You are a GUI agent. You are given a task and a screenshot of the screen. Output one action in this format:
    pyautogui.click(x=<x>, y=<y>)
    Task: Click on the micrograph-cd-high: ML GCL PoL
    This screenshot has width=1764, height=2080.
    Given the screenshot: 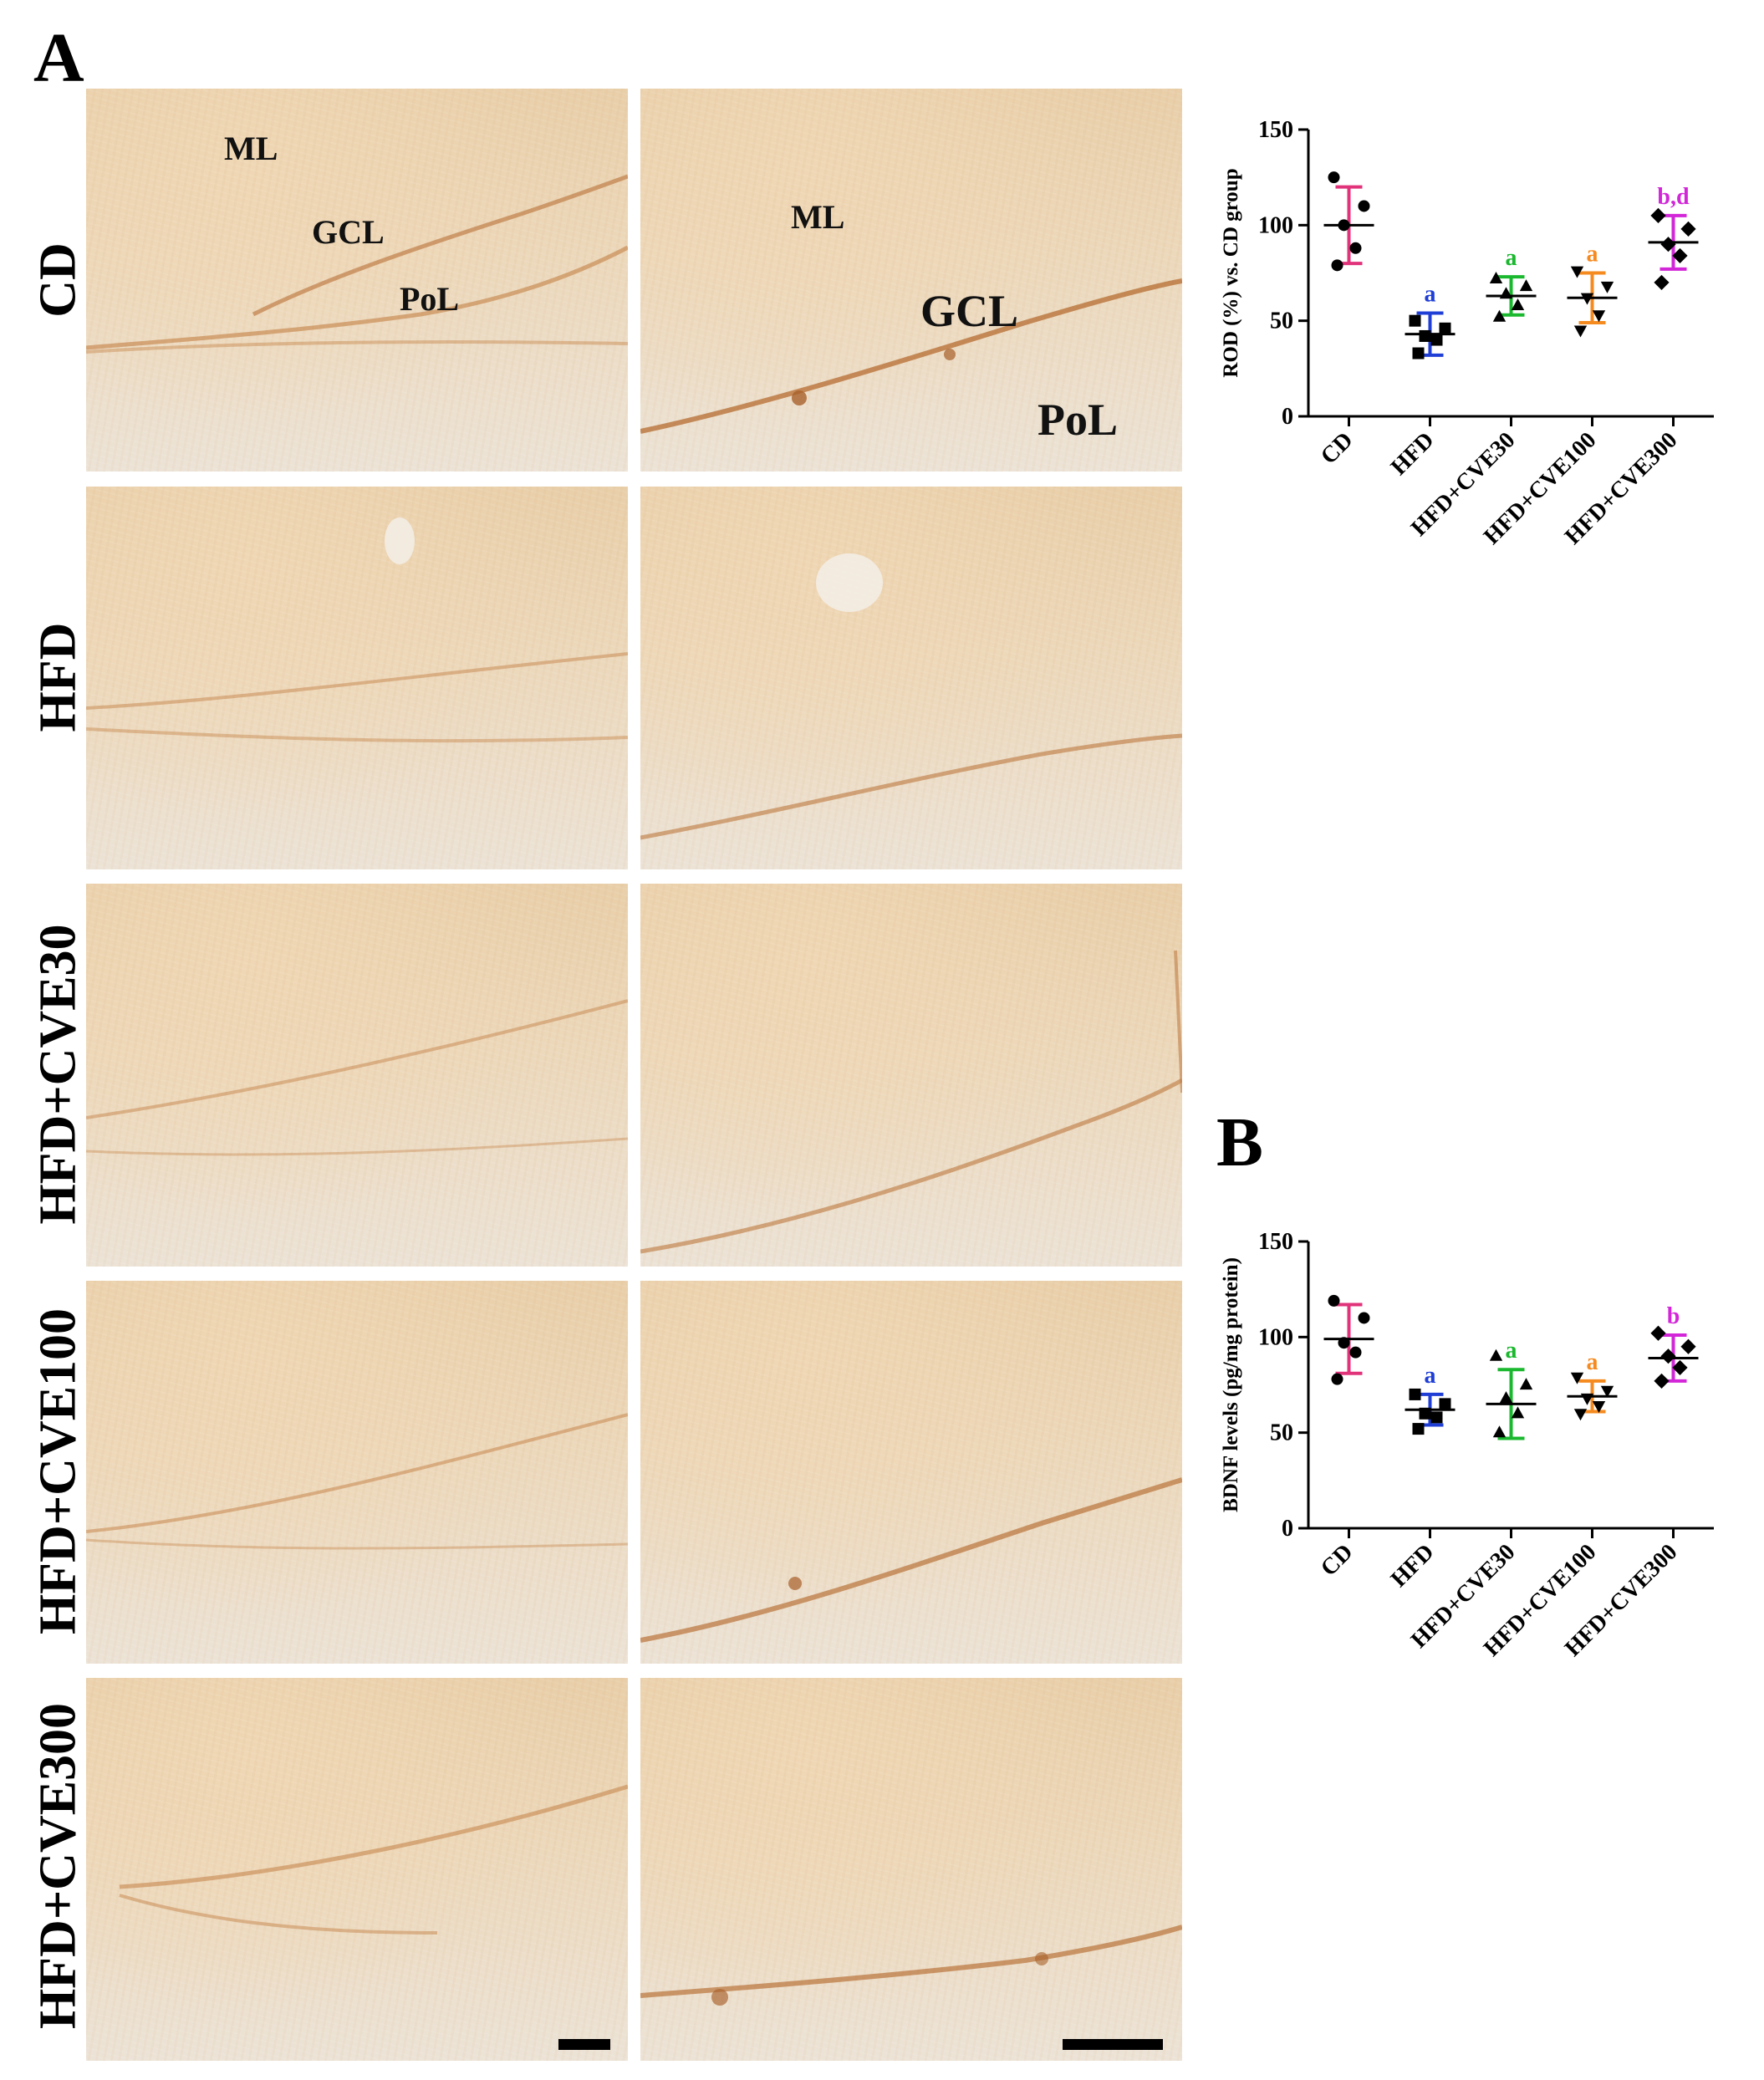 What is the action you would take?
    pyautogui.click(x=911, y=280)
    